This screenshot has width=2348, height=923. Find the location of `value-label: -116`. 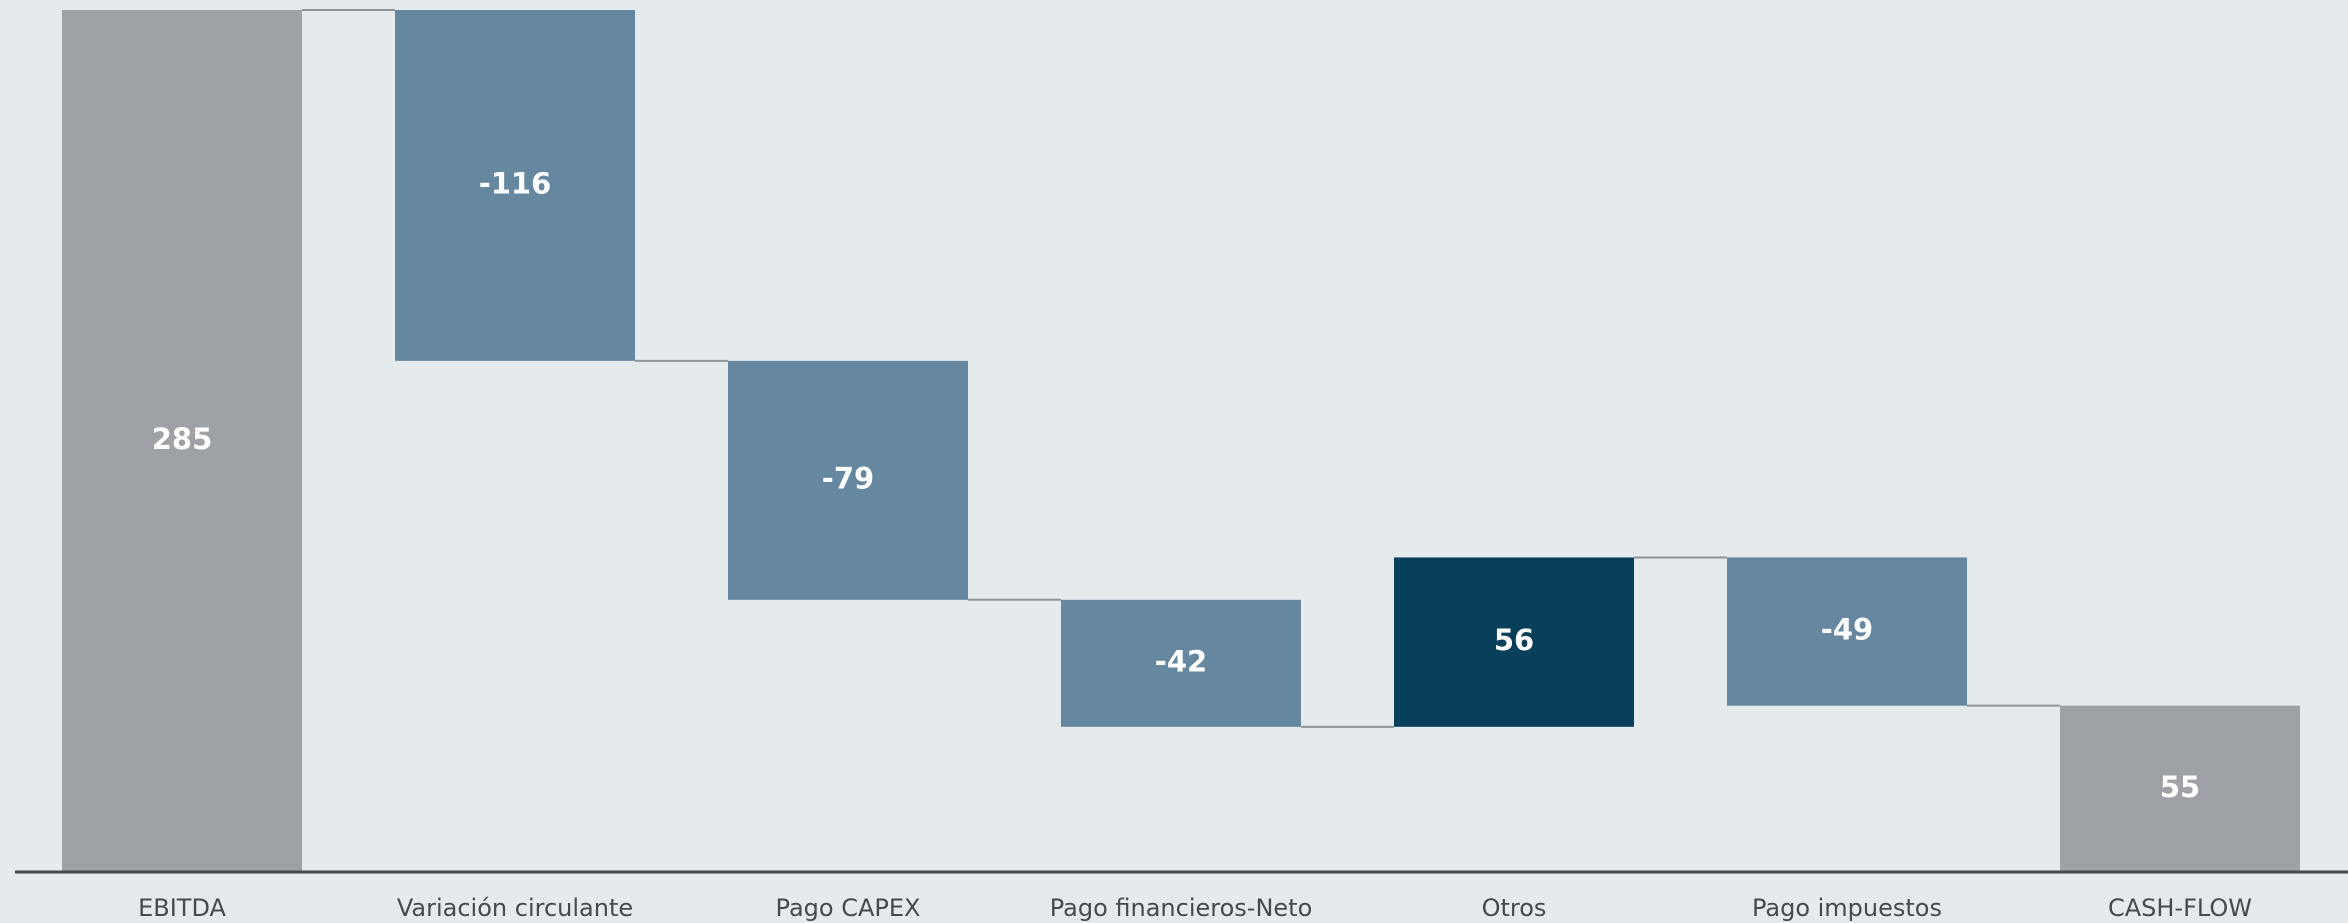

value-label: -116 is located at coordinates (515, 183).